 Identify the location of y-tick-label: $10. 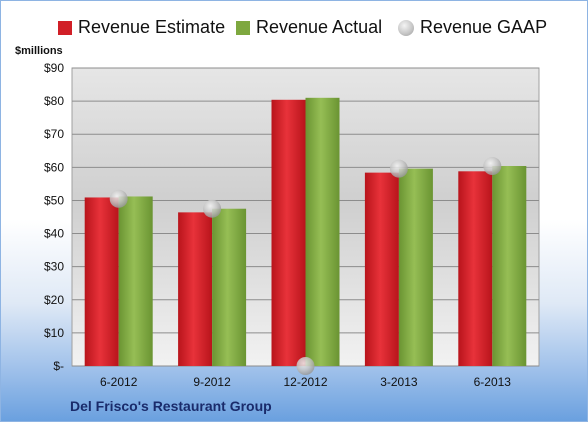
(54, 333).